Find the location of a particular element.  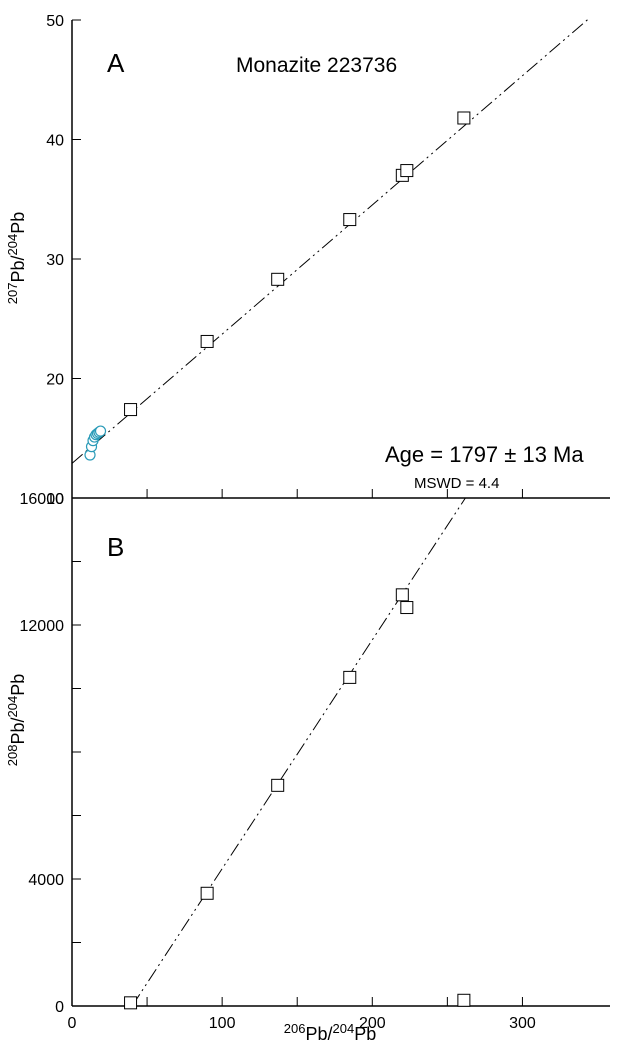

x-tick-label: 0 is located at coordinates (72, 1023).